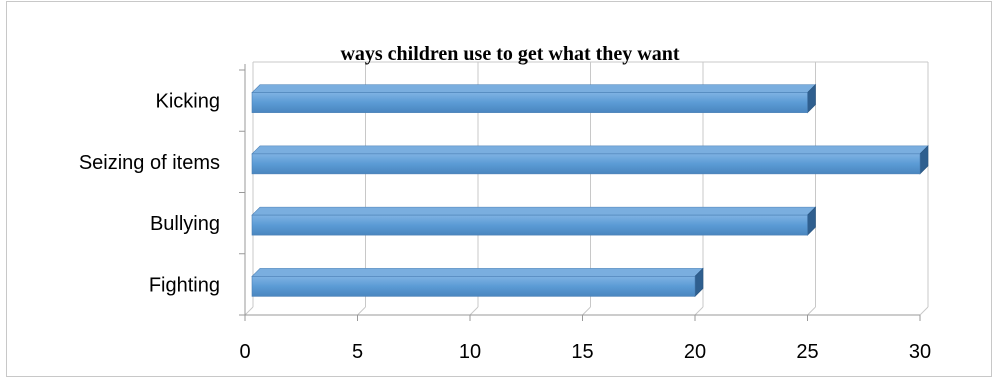  What do you see at coordinates (509, 54) in the screenshot?
I see `chart-title: ways children use to get what they want` at bounding box center [509, 54].